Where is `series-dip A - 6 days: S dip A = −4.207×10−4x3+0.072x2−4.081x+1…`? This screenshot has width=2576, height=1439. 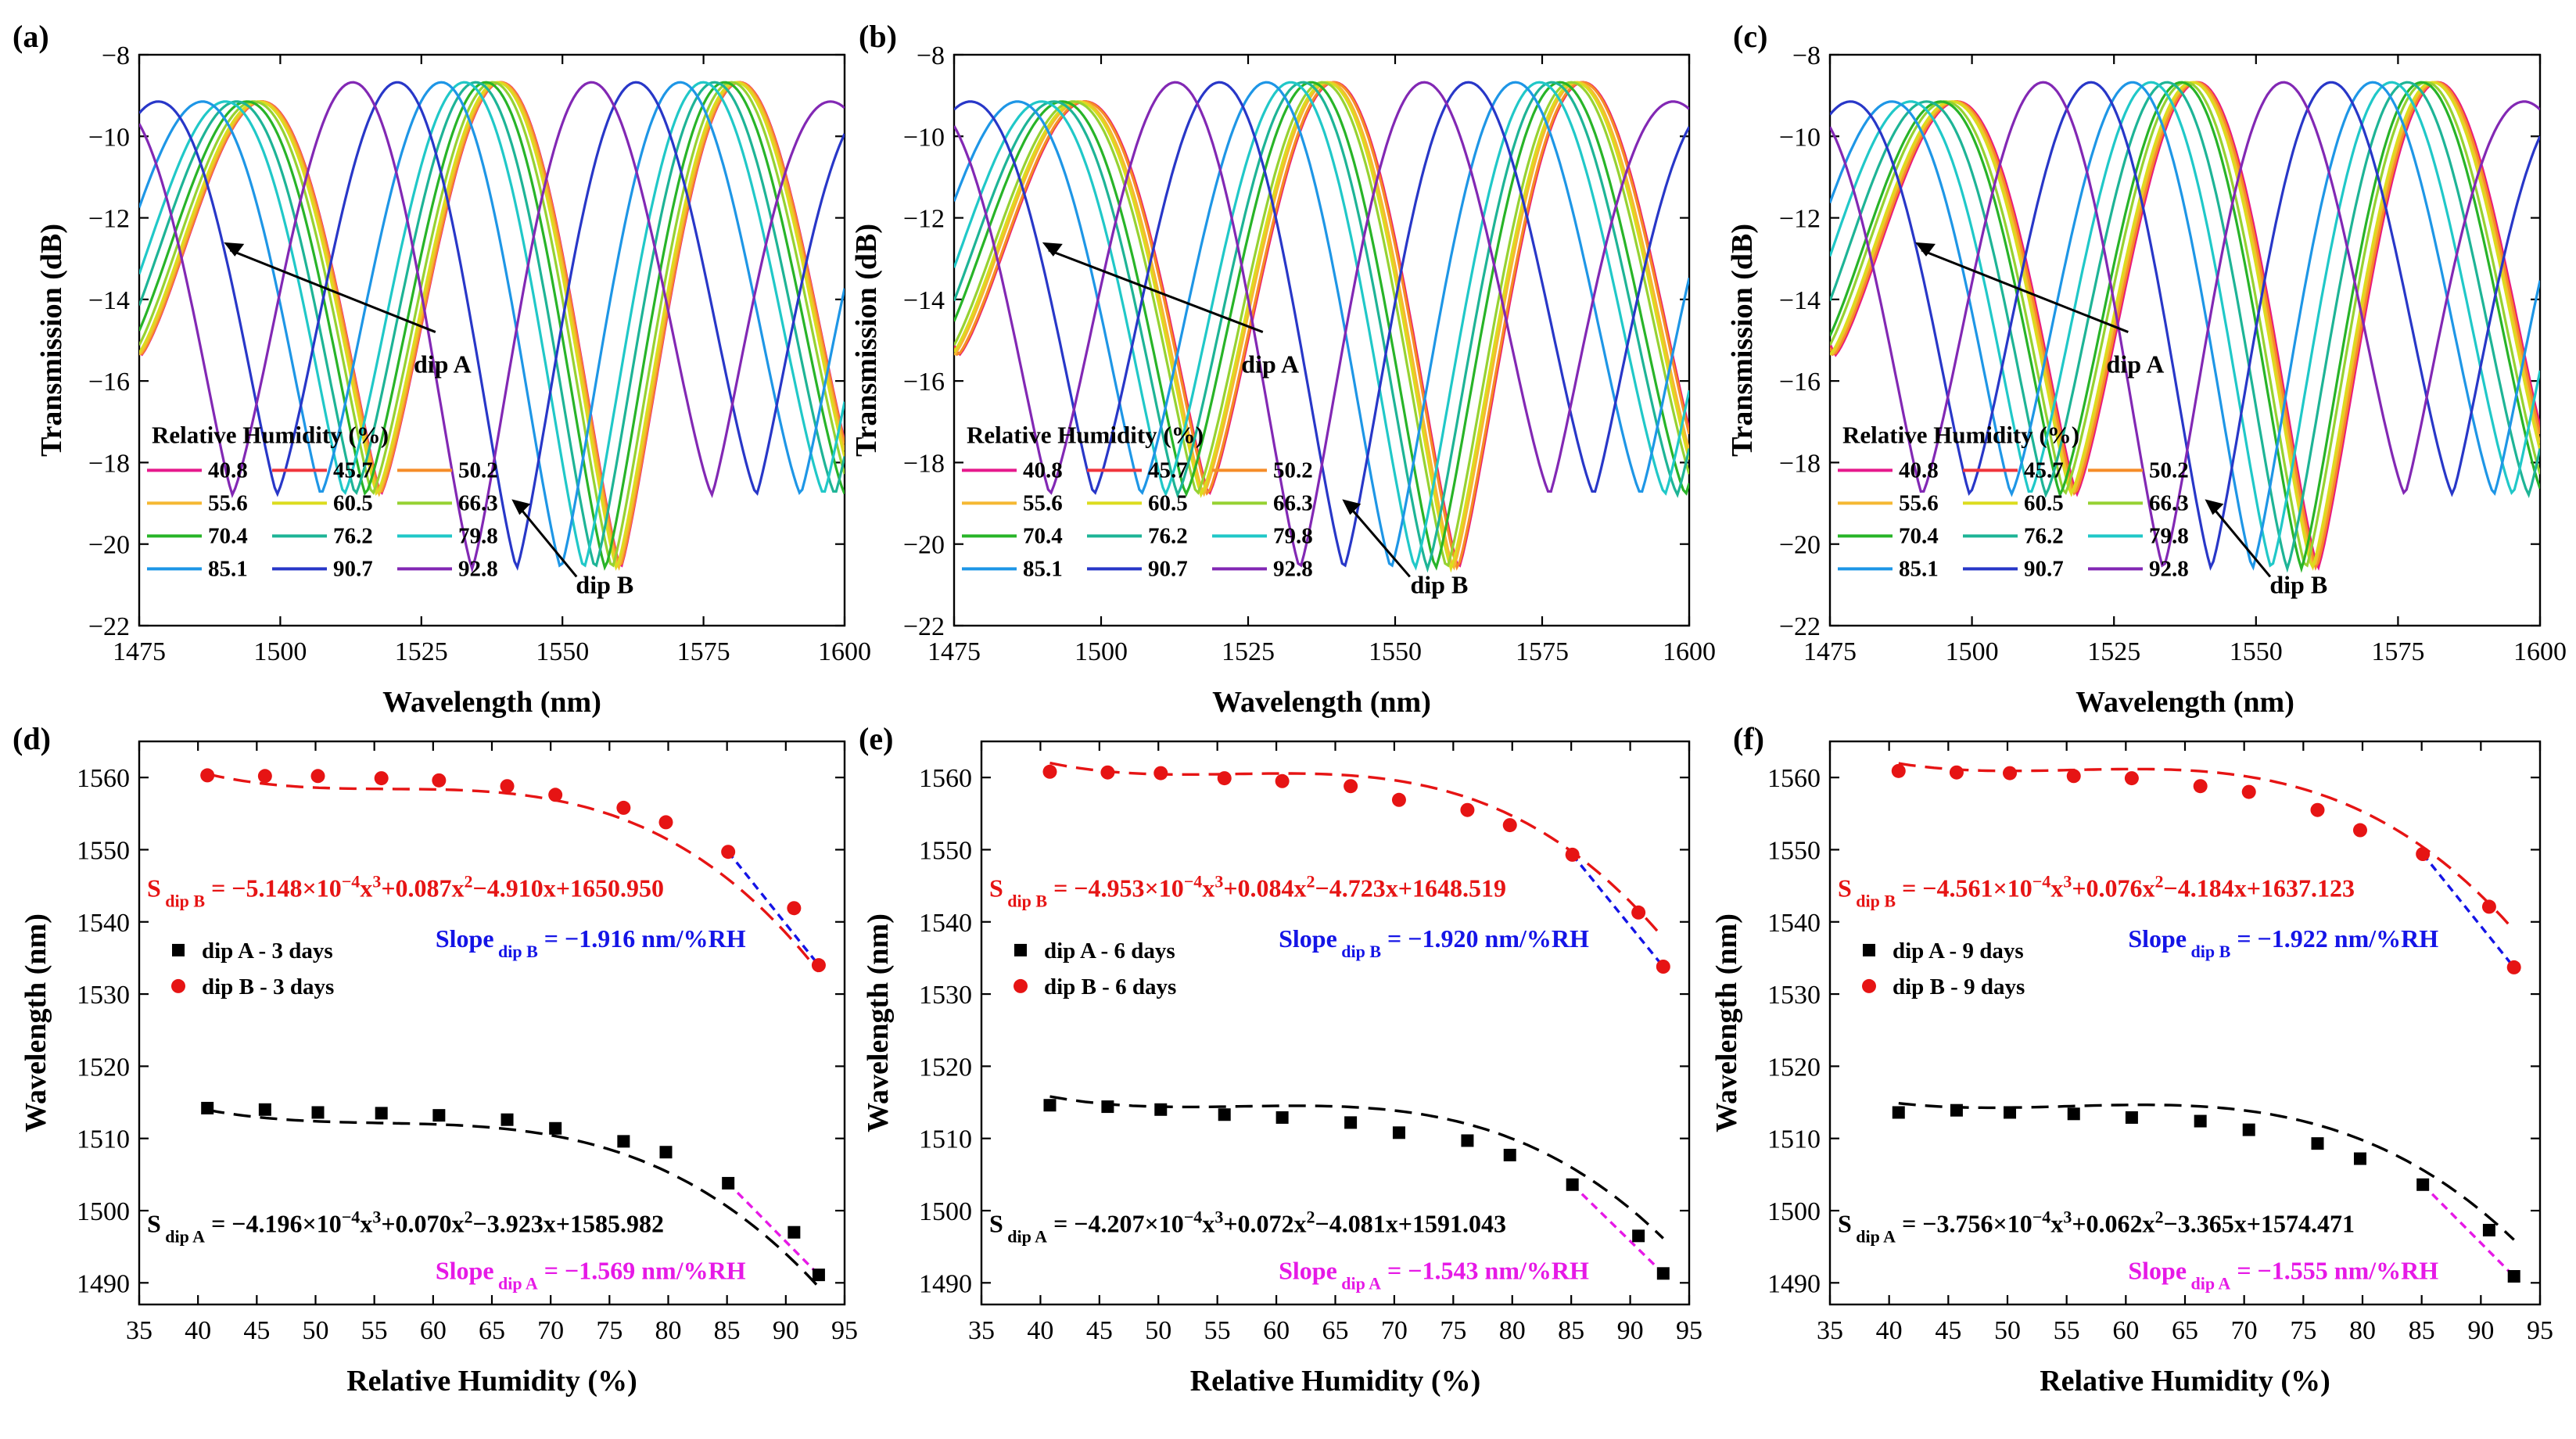
series-dip A - 6 days: S dip A = −4.207×10−4x3+0.072x2−4.081x+1… is located at coordinates (1329, 1194).